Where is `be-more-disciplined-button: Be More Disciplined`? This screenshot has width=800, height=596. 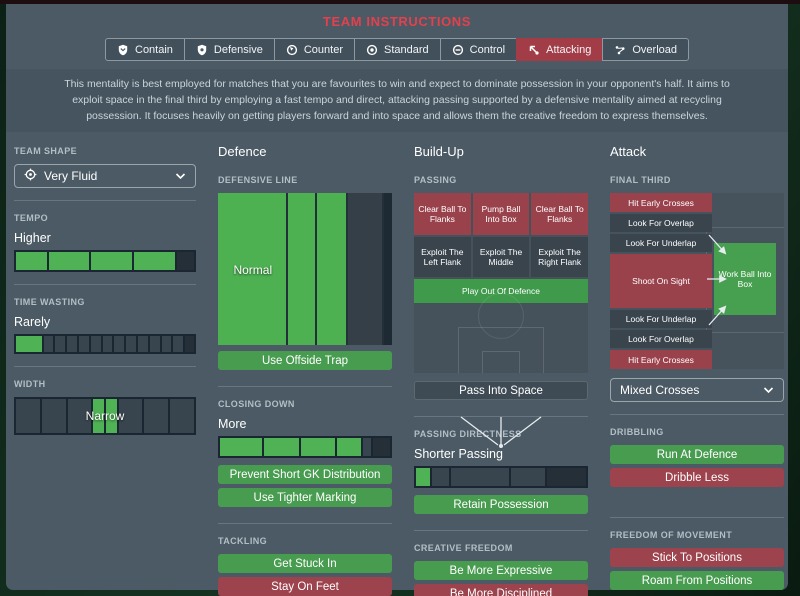
be-more-disciplined-button: Be More Disciplined is located at coordinates (501, 590).